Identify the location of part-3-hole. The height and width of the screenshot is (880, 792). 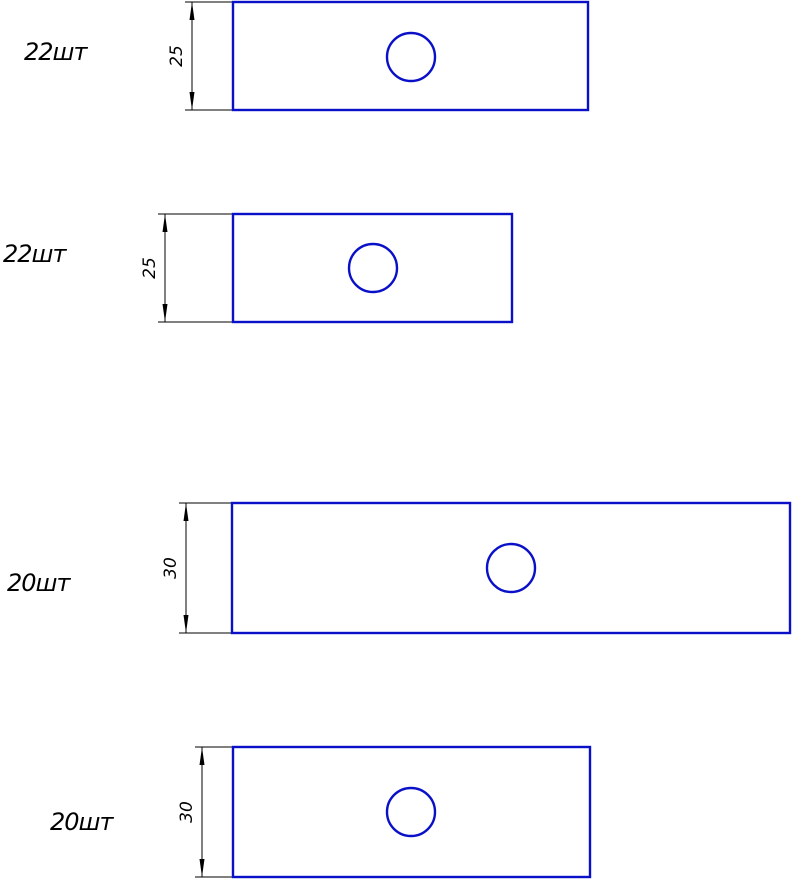
(511, 568).